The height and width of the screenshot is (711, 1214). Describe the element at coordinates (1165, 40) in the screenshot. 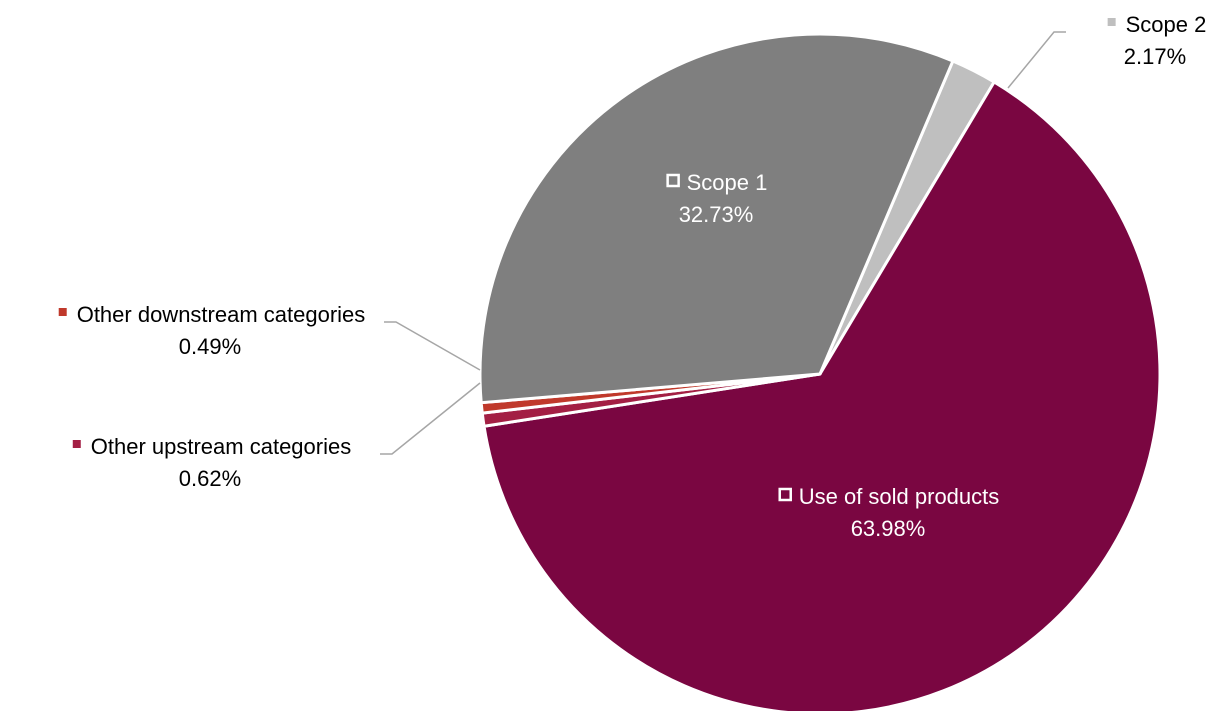

I see `data-label: Scope 2 2.17%` at that location.